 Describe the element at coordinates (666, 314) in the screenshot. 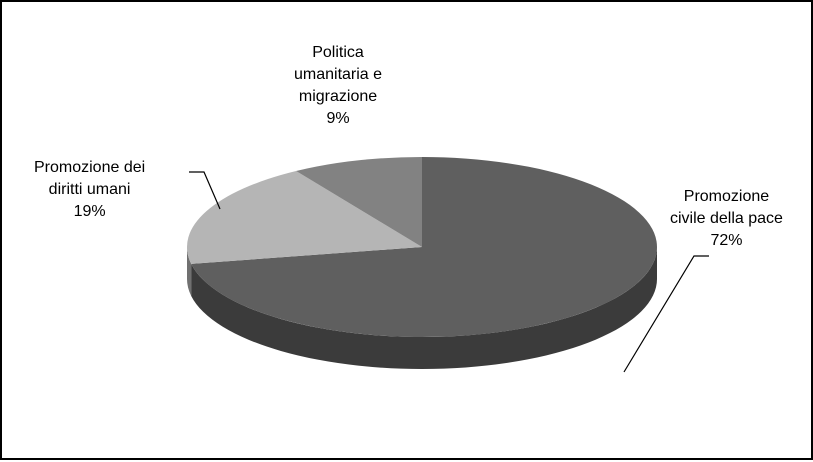

I see `leader-line-civile-pace` at that location.